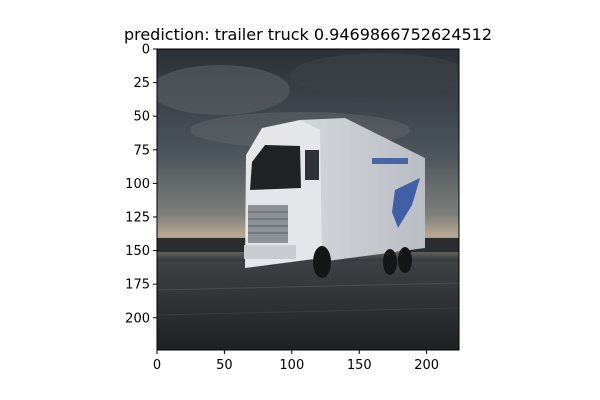 Image resolution: width=600 pixels, height=400 pixels. I want to click on x-tick-label: 150, so click(359, 365).